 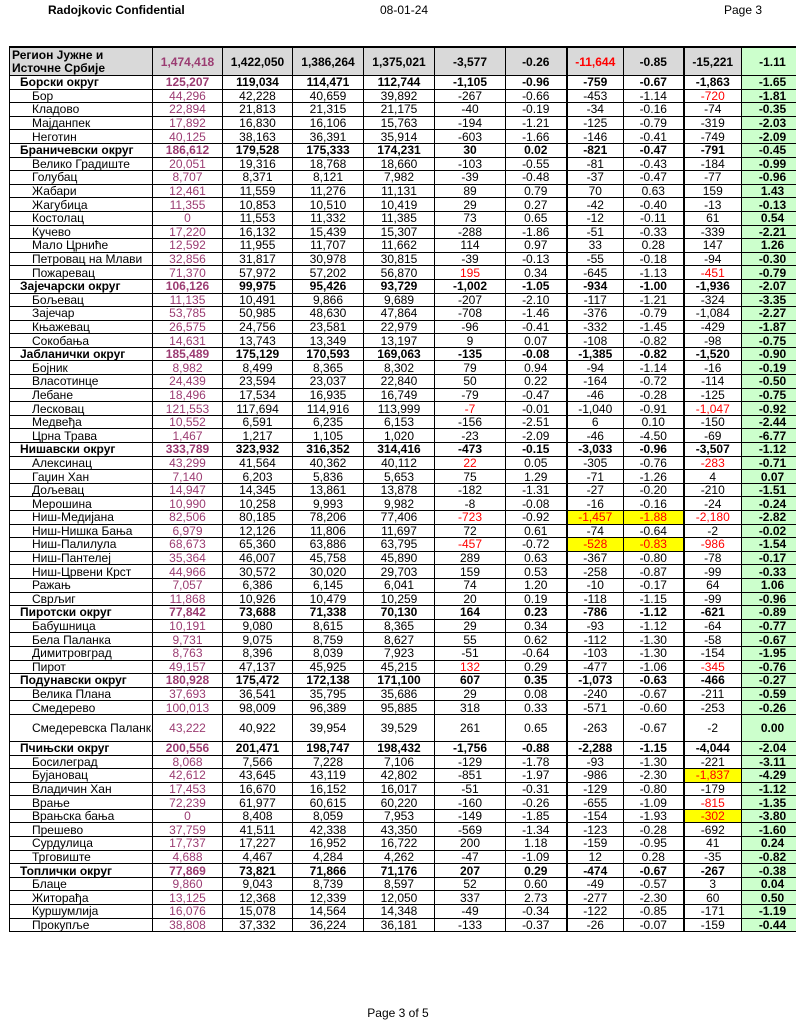 I want to click on cell-col-4: 42,802, so click(x=399, y=775).